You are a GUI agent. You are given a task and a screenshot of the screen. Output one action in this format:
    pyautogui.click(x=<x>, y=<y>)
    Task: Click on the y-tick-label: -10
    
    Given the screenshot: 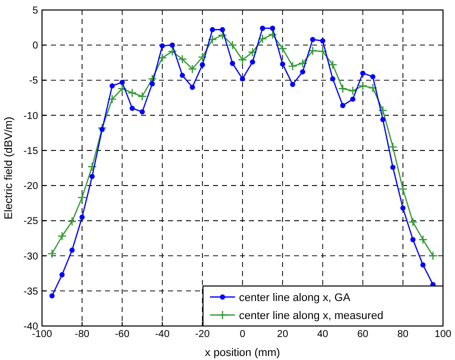 What is the action you would take?
    pyautogui.click(x=31, y=116)
    